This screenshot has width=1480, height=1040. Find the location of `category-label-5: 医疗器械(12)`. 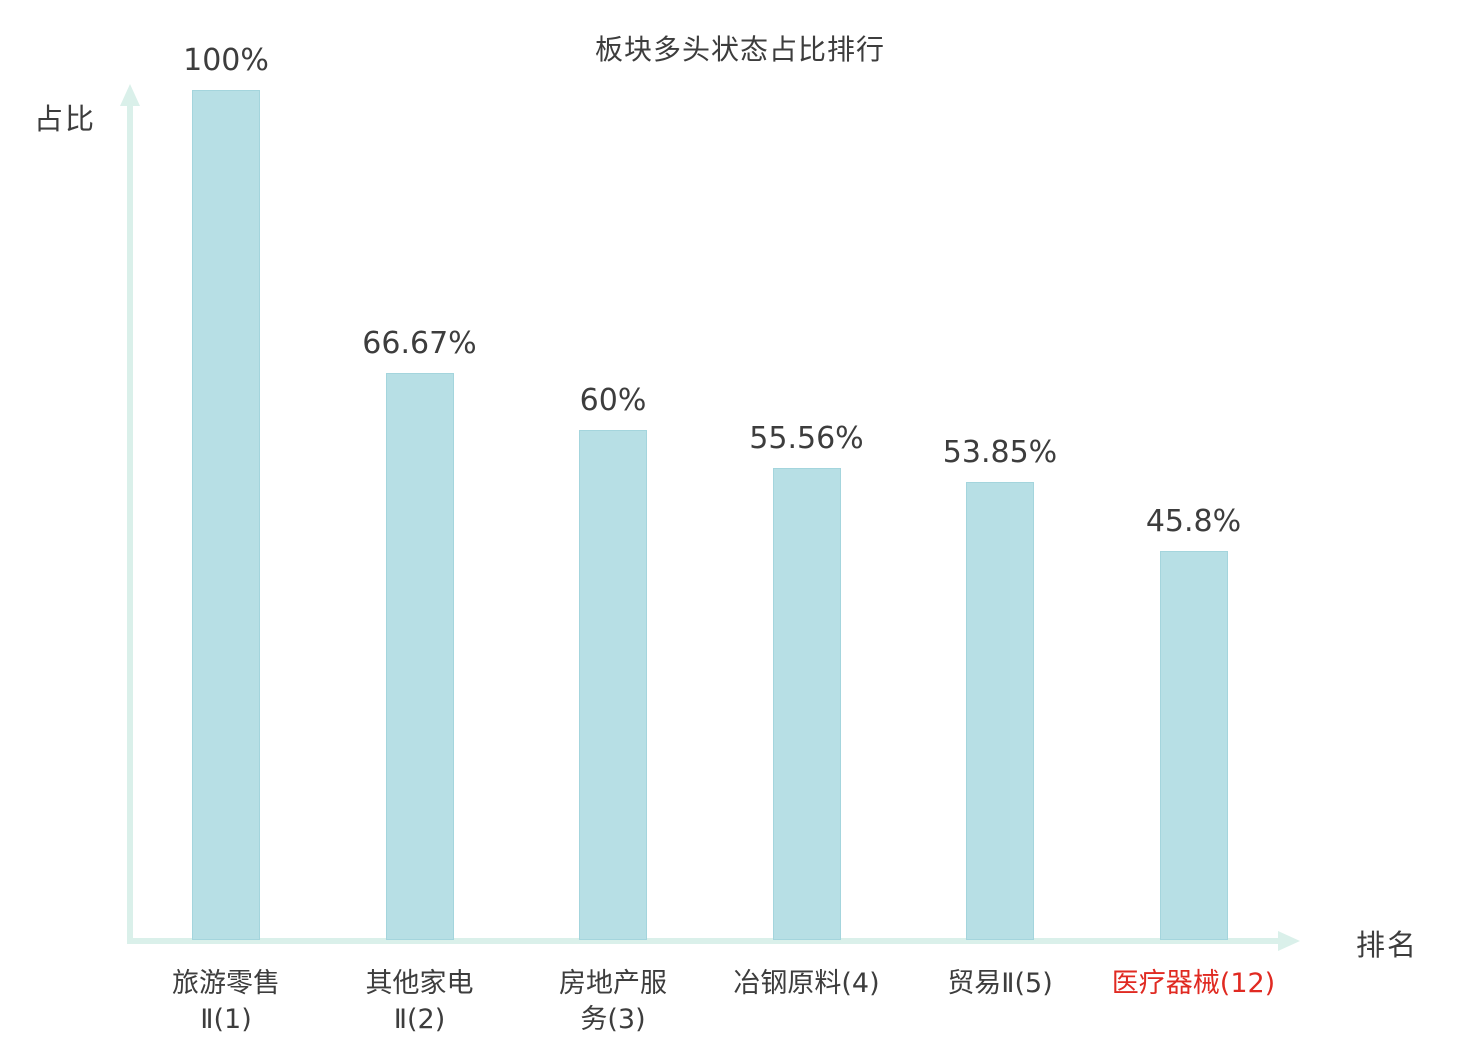

category-label-5: 医疗器械(12) is located at coordinates (1193, 983).